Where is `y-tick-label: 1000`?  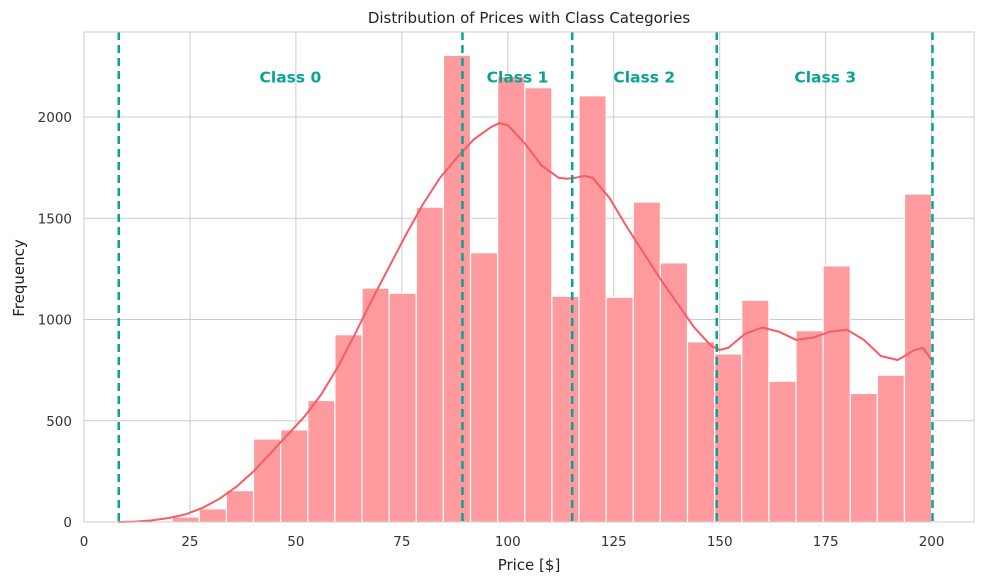
y-tick-label: 1000 is located at coordinates (55, 321).